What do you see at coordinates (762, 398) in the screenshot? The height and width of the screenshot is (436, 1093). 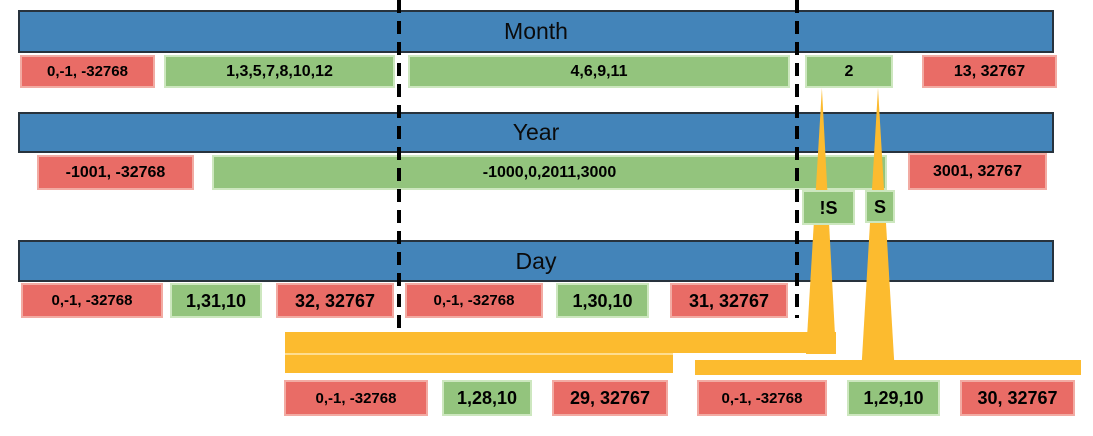 I see `feb29-partition-invalid-low: 0,-1, -32768` at bounding box center [762, 398].